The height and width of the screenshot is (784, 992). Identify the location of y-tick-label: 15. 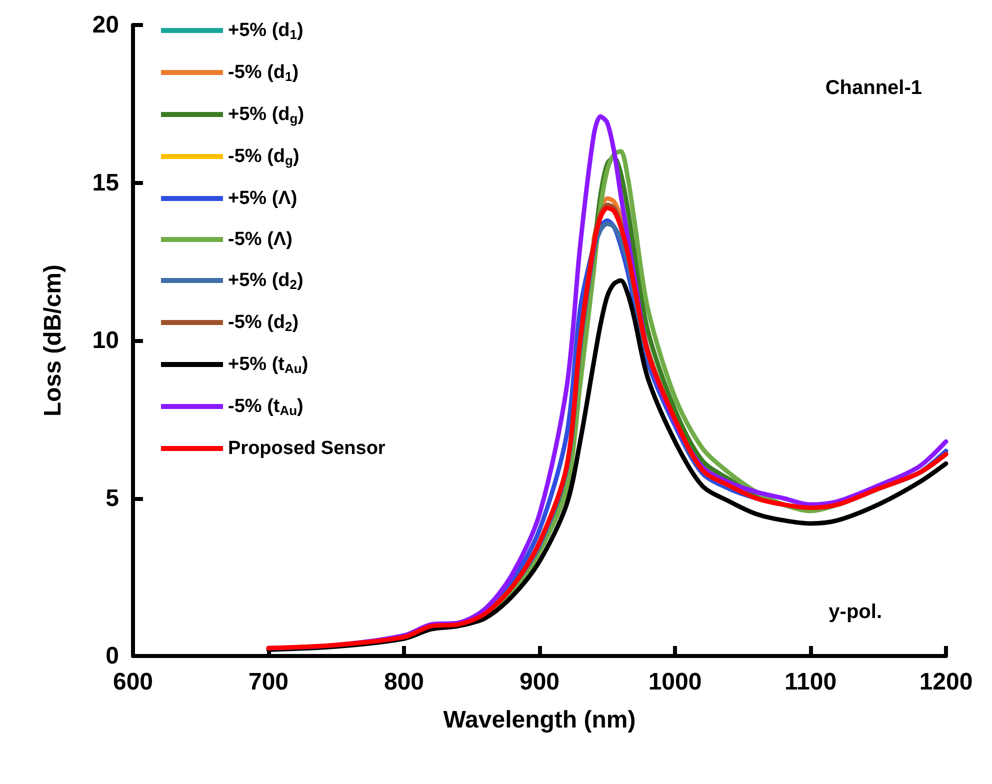
(105, 182).